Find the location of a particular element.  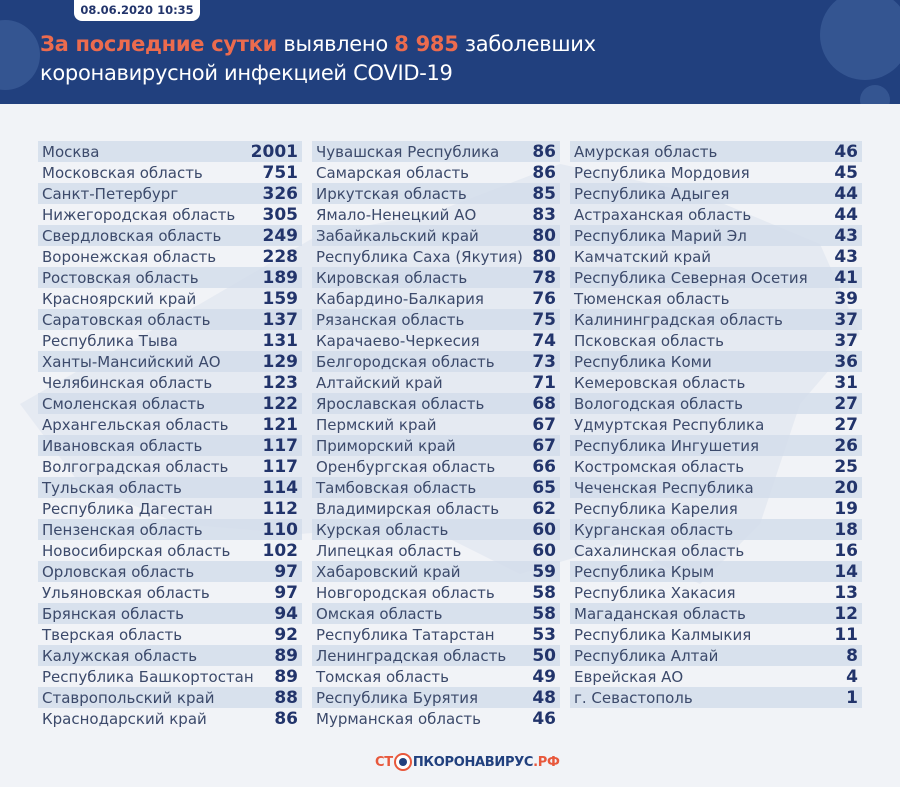

region-row: Республика Калмыкия 11 is located at coordinates (716, 634).